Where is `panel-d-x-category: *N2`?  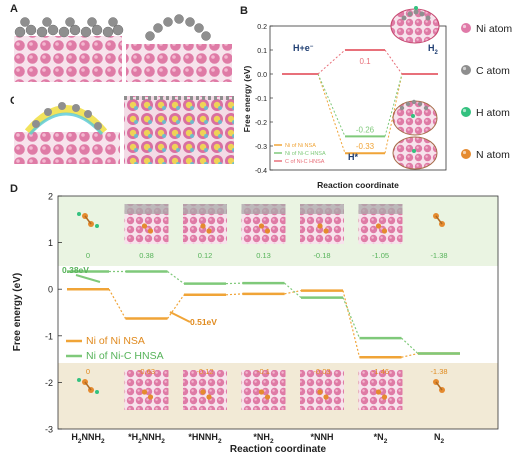 panel-d-x-category: *N2 is located at coordinates (381, 438).